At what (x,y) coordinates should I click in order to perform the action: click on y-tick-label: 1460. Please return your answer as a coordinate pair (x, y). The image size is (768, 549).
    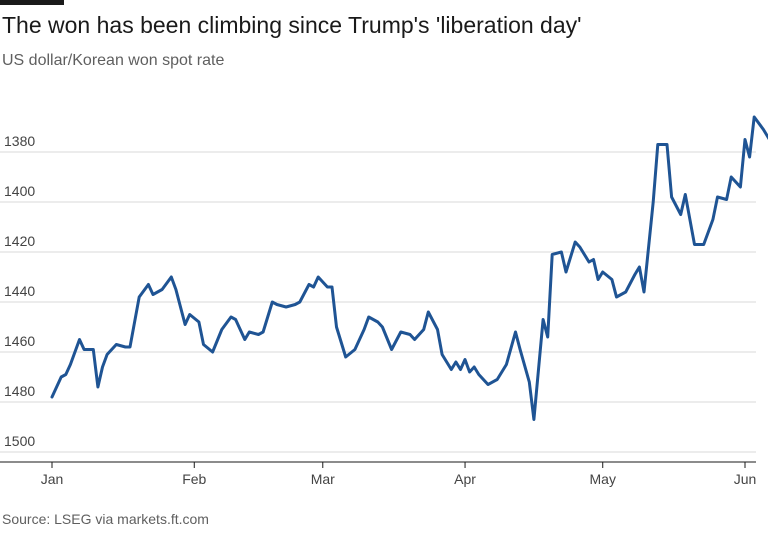
    Looking at the image, I should click on (19, 341).